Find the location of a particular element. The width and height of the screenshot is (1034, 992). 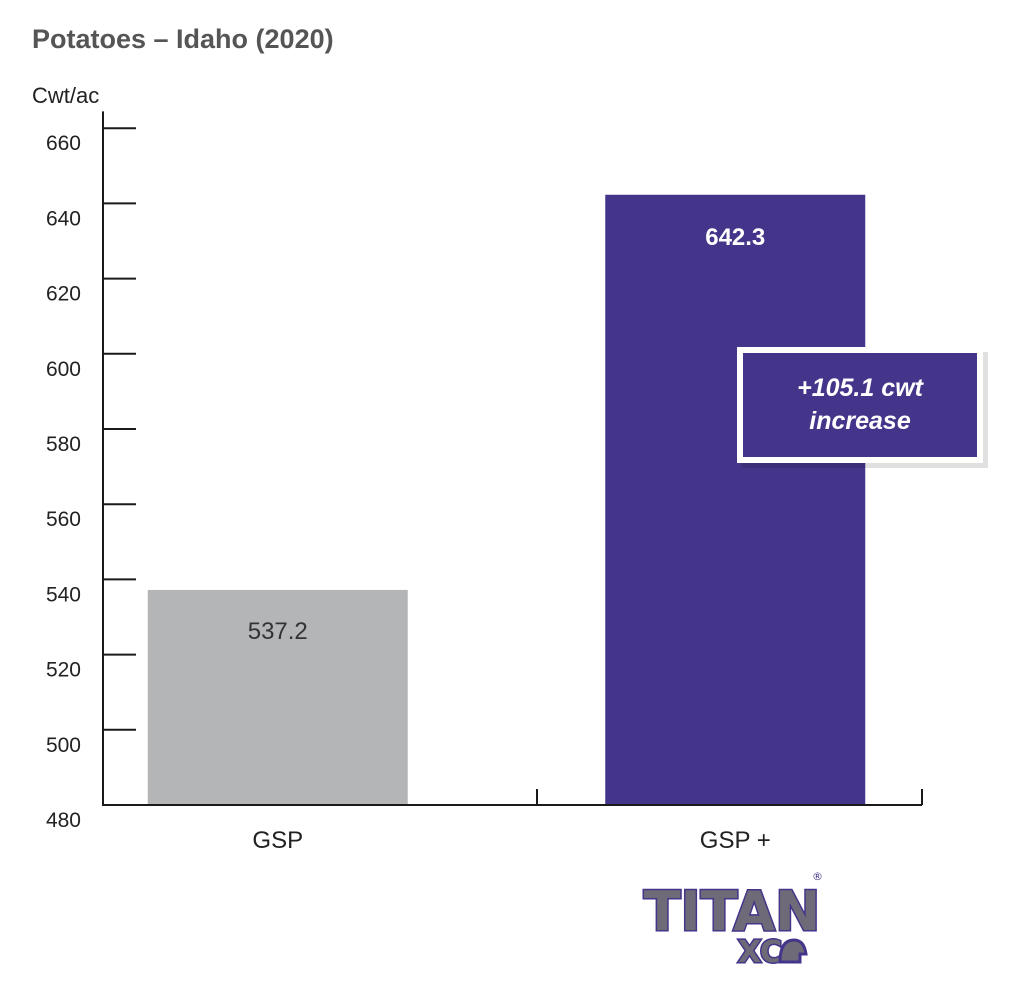

callout-box is located at coordinates (860, 405).